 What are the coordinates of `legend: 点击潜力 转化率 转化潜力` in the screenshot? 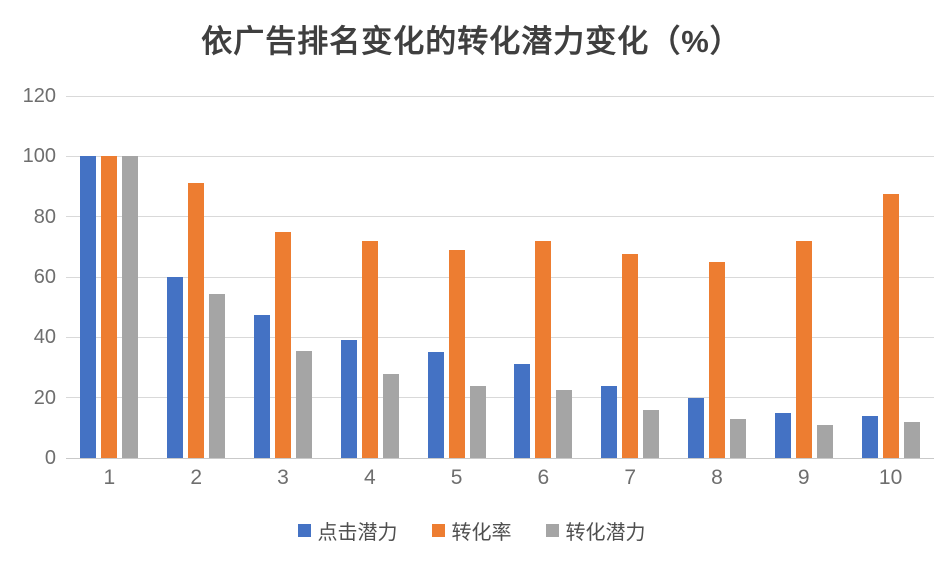 It's located at (471, 530).